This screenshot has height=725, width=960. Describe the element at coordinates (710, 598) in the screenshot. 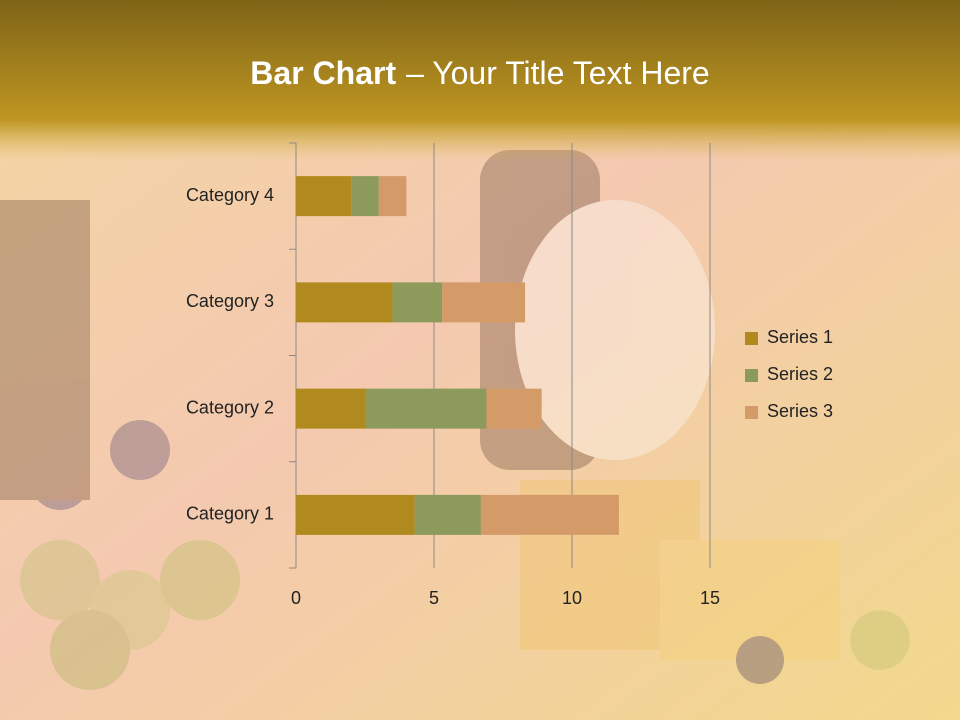

I see `x-tick-label: 15` at that location.